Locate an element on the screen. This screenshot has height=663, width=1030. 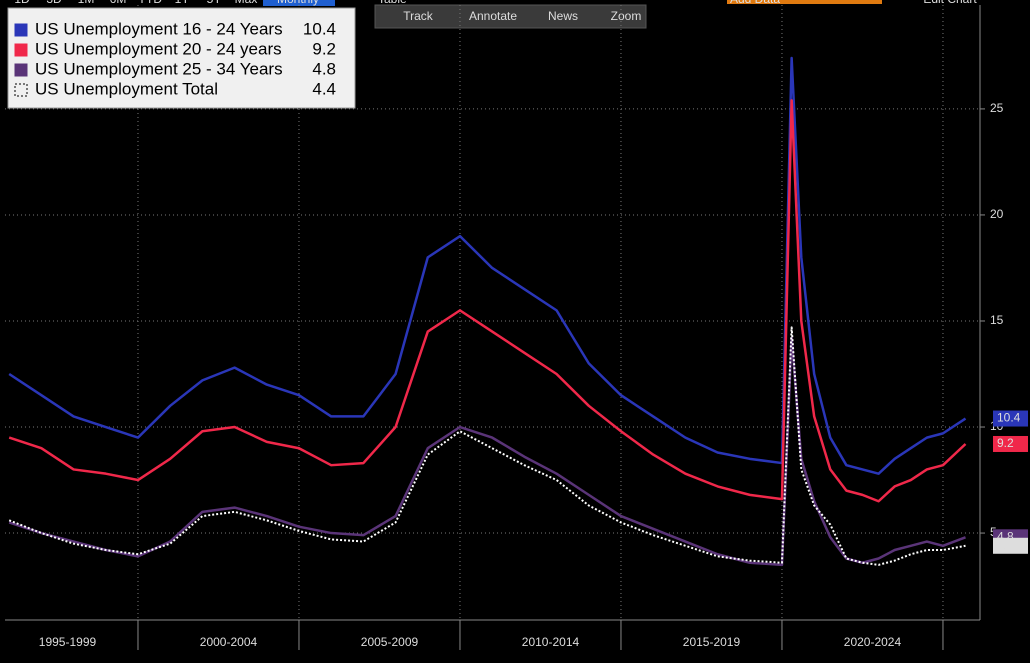
period-button: 1M is located at coordinates (86, 3).